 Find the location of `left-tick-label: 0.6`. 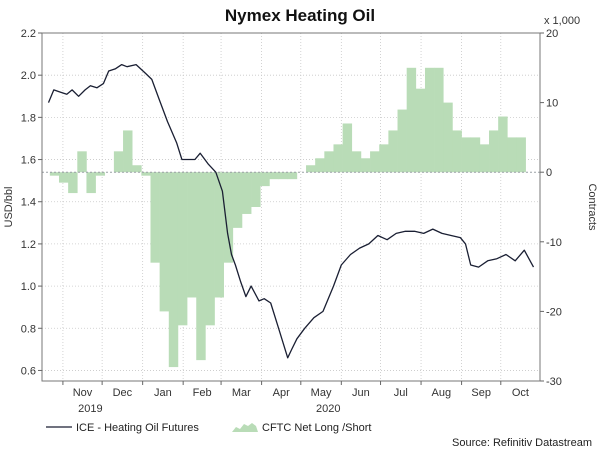

left-tick-label: 0.6 is located at coordinates (28, 371).